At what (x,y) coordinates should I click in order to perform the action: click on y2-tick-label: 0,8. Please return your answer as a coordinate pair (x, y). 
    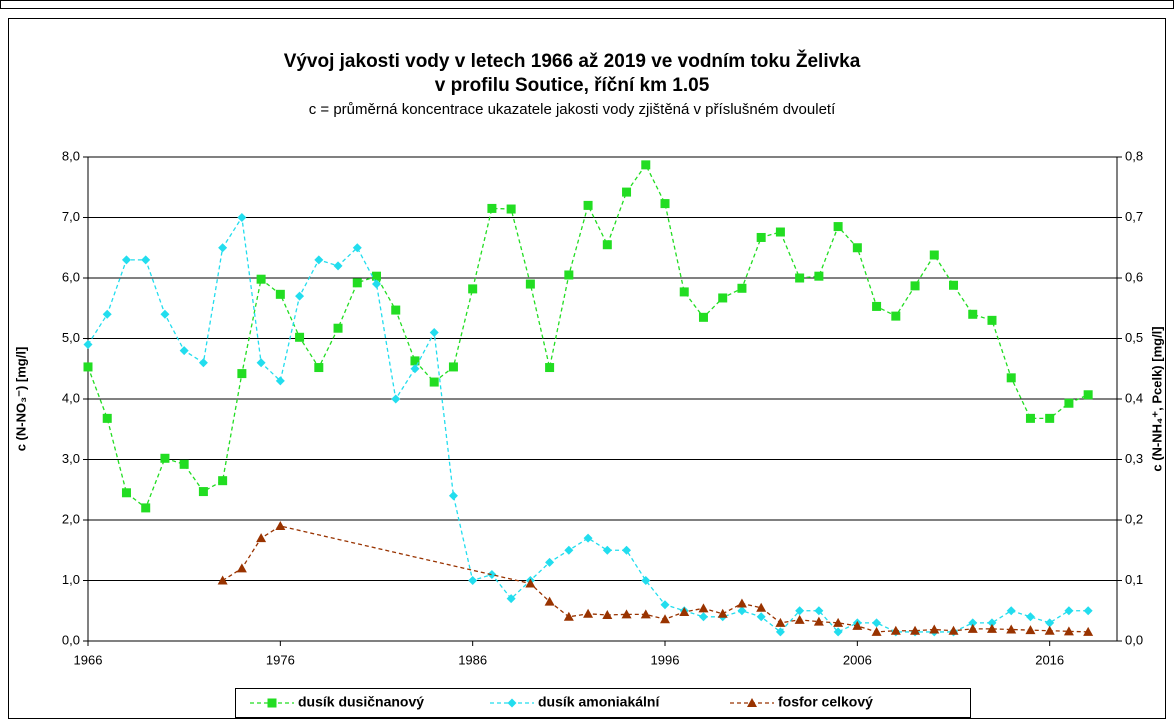
    Looking at the image, I should click on (1134, 155).